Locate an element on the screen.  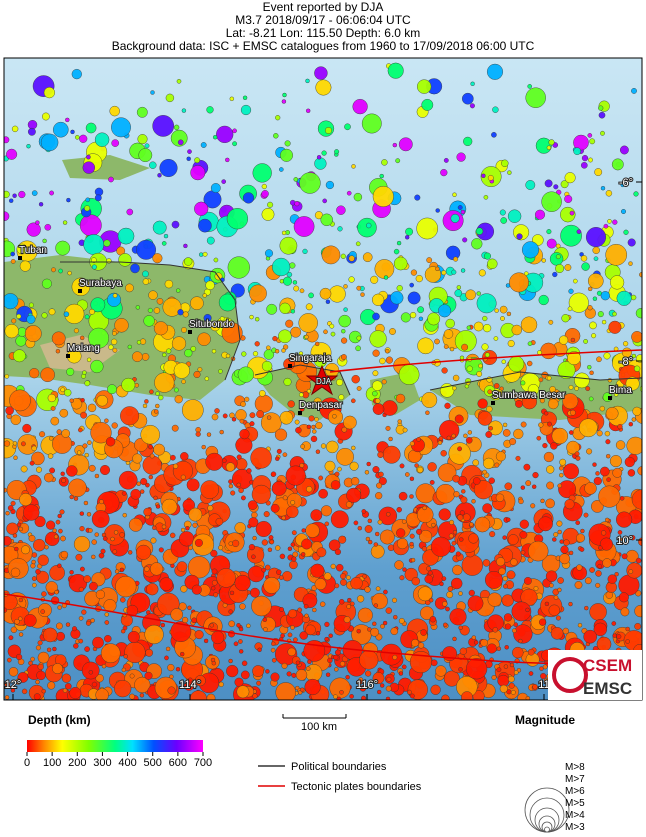
lon-tick-label: 11 is located at coordinates (543, 685).